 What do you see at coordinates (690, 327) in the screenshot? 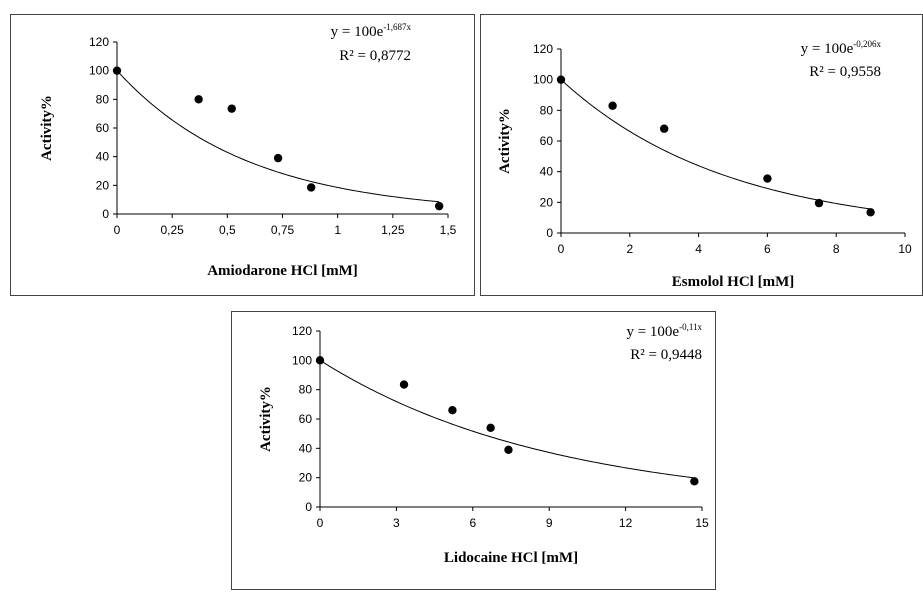
I see `equation-exponent: -0,11x` at bounding box center [690, 327].